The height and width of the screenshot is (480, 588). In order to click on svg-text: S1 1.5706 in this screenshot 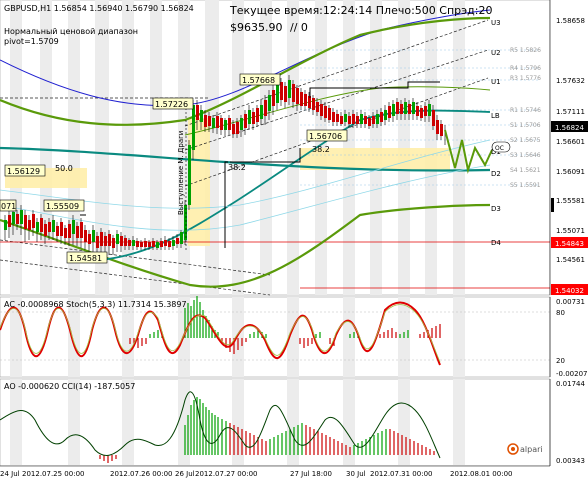, I will do `click(525, 125)`.